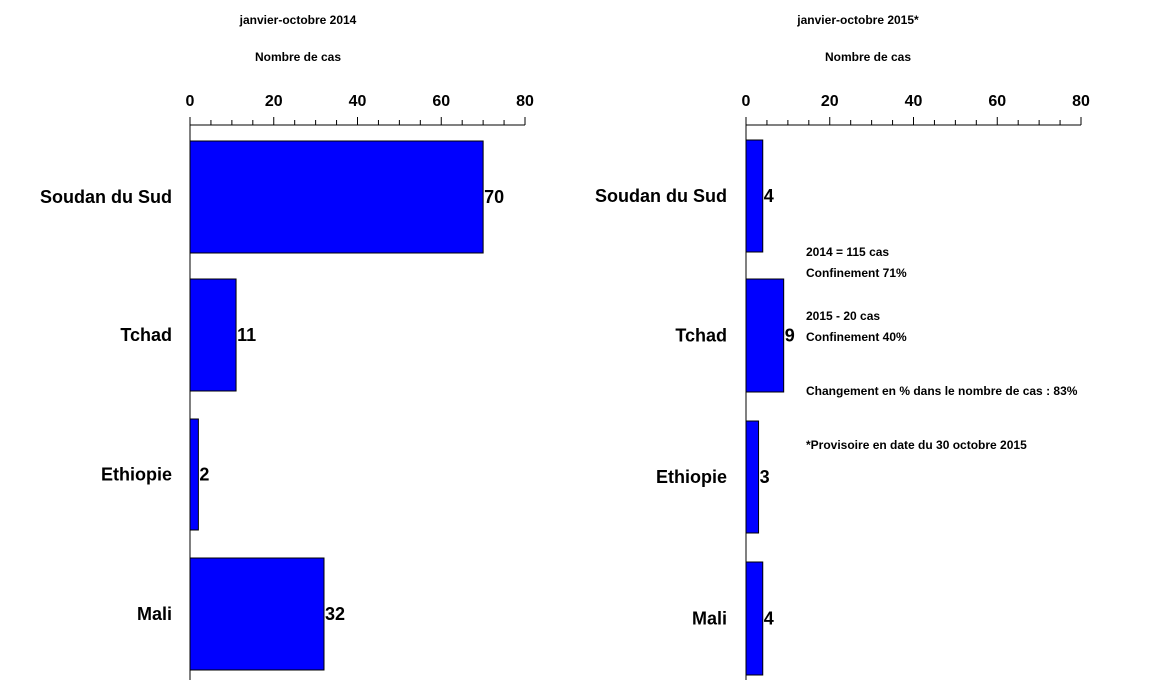 Image resolution: width=1169 pixels, height=682 pixels. I want to click on data-label: 9, so click(790, 336).